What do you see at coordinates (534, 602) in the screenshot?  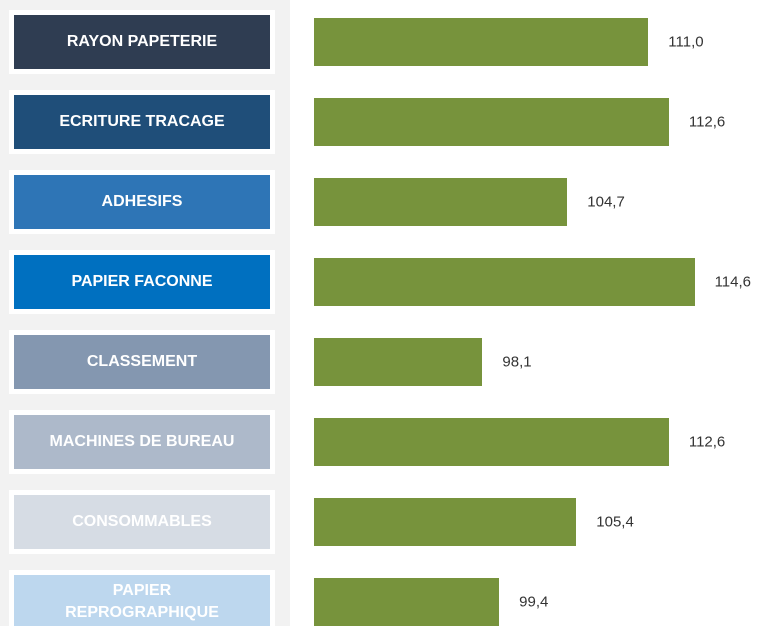 I see `value-label: 99,4` at bounding box center [534, 602].